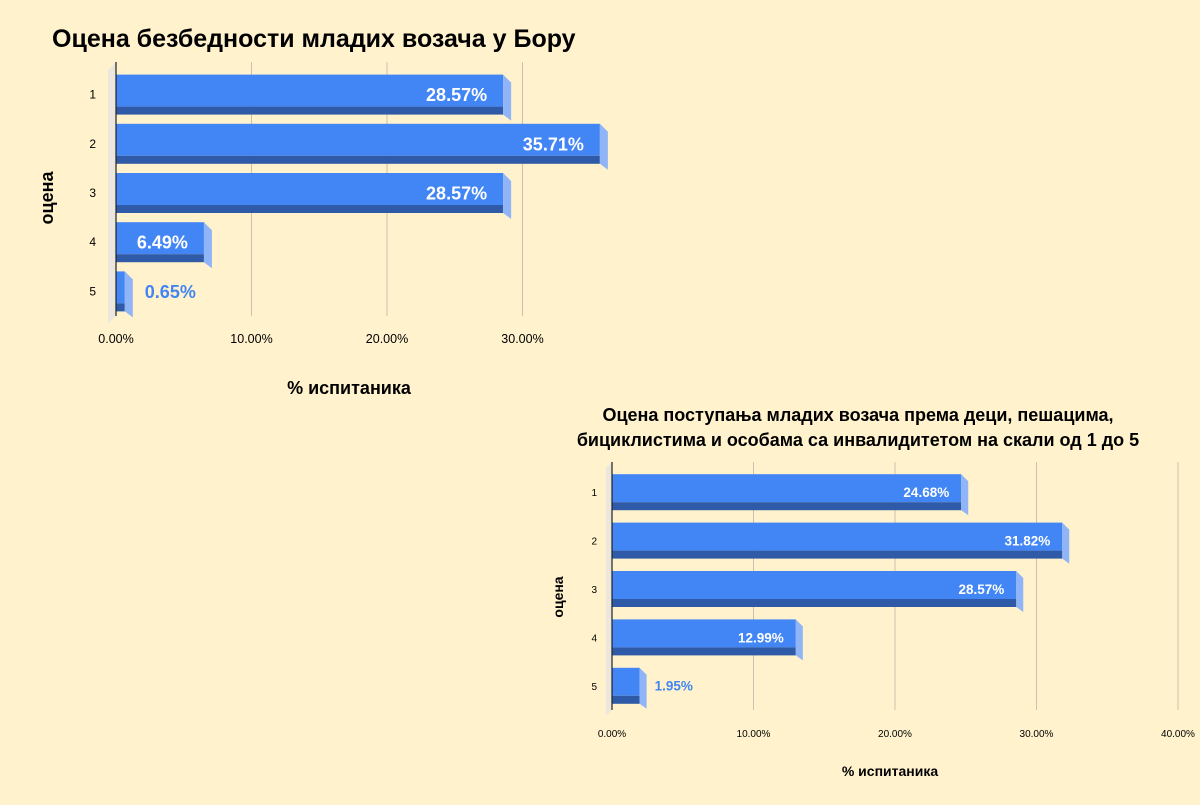 This screenshot has height=805, width=1200. Describe the element at coordinates (1027, 540) in the screenshot. I see `data-label: 31.82%` at that location.